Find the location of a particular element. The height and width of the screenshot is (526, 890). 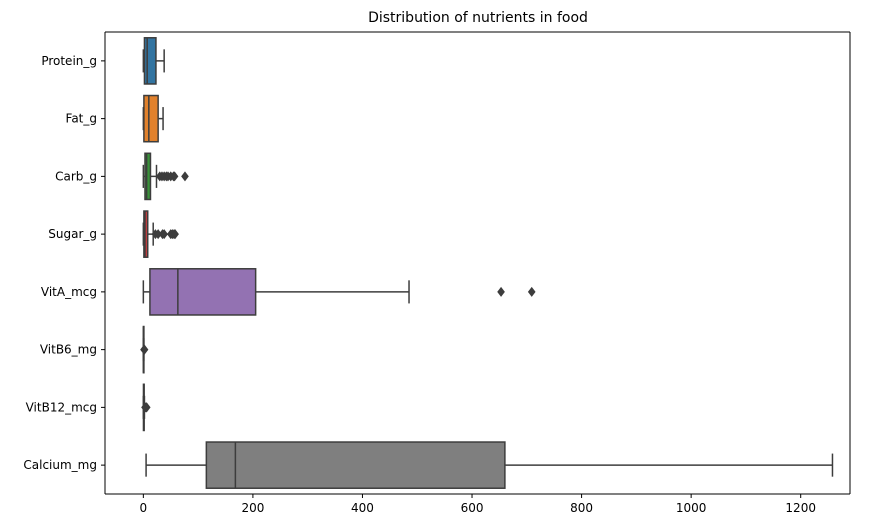

box-calcium-mg is located at coordinates (355, 465).